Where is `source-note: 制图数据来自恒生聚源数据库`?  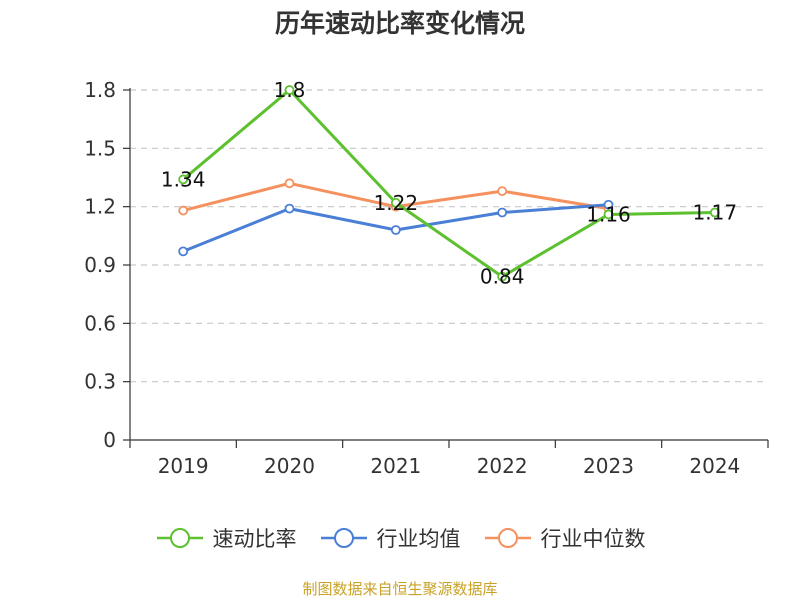 source-note: 制图数据来自恒生聚源数据库 is located at coordinates (400, 589).